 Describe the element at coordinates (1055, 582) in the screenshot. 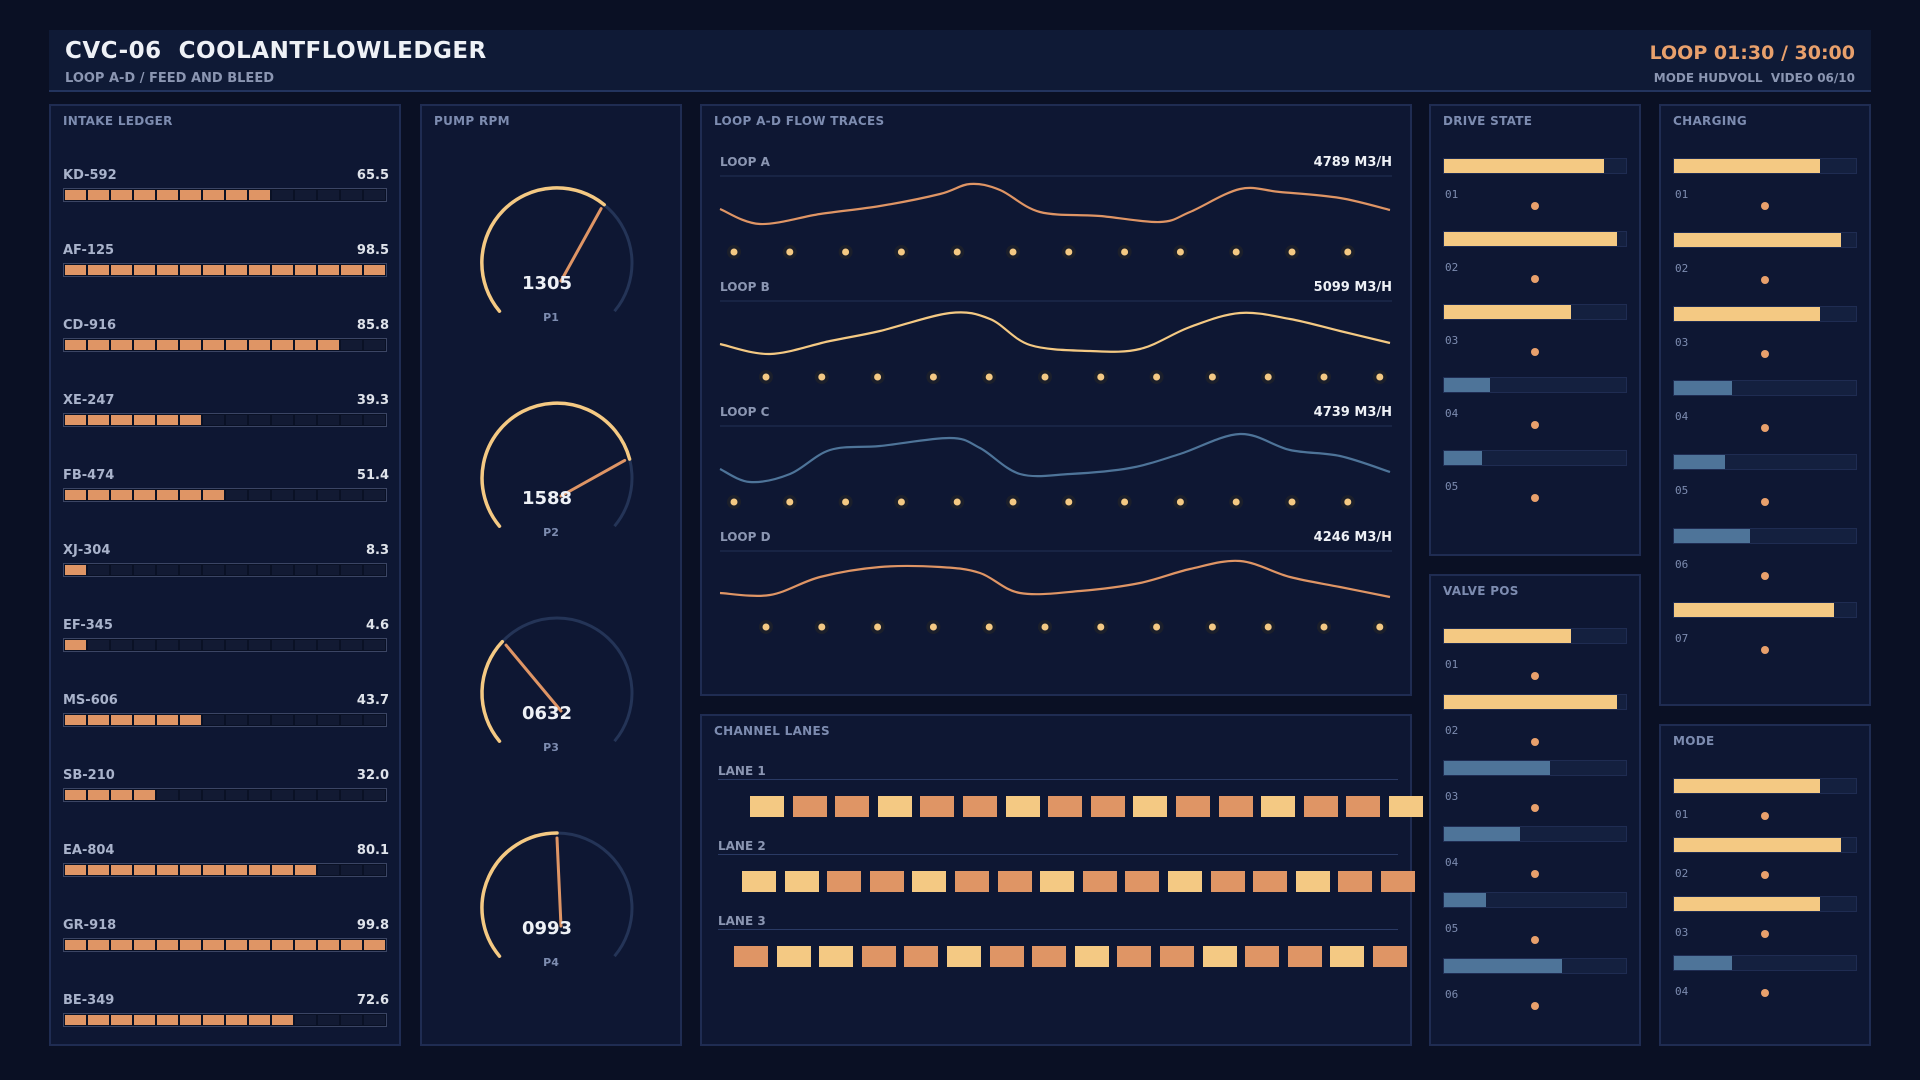

I see `flow-loop: LOOP D 4246 M3/H` at that location.